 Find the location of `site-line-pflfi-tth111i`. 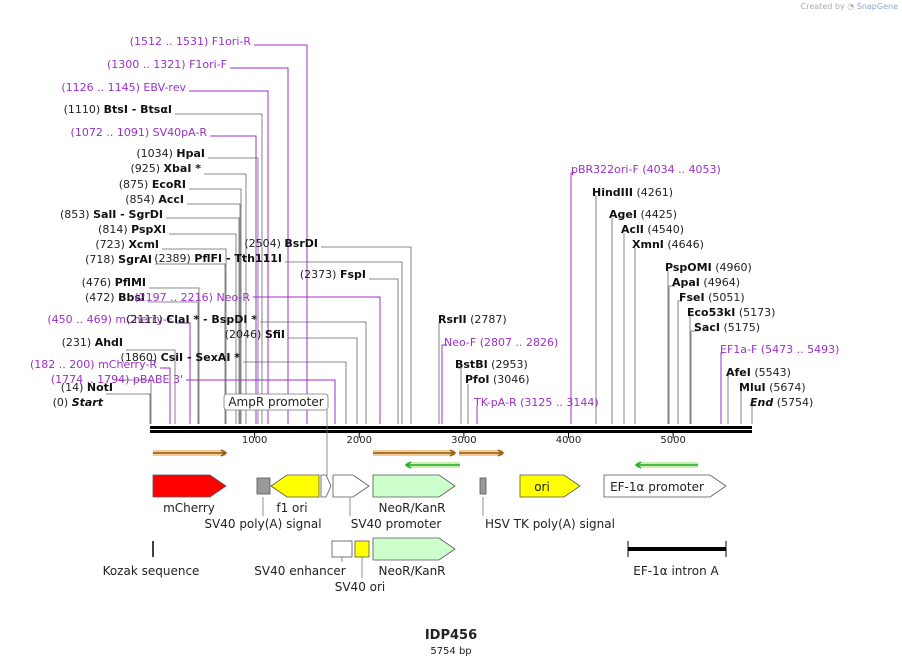

site-line-pflfi-tth111i is located at coordinates (344, 342).